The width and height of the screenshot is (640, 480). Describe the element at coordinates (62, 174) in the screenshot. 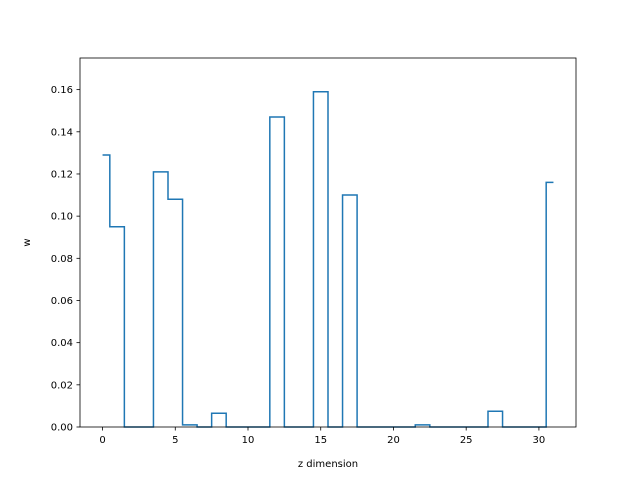

I see `y-tick-label: 0.12` at that location.